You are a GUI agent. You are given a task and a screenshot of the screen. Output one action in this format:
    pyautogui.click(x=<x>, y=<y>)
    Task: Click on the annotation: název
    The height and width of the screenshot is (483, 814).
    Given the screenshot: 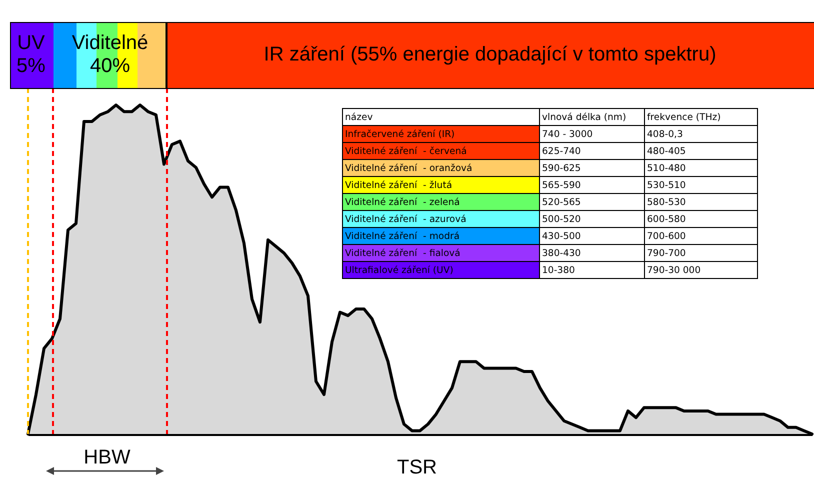 What is the action you would take?
    pyautogui.click(x=441, y=117)
    